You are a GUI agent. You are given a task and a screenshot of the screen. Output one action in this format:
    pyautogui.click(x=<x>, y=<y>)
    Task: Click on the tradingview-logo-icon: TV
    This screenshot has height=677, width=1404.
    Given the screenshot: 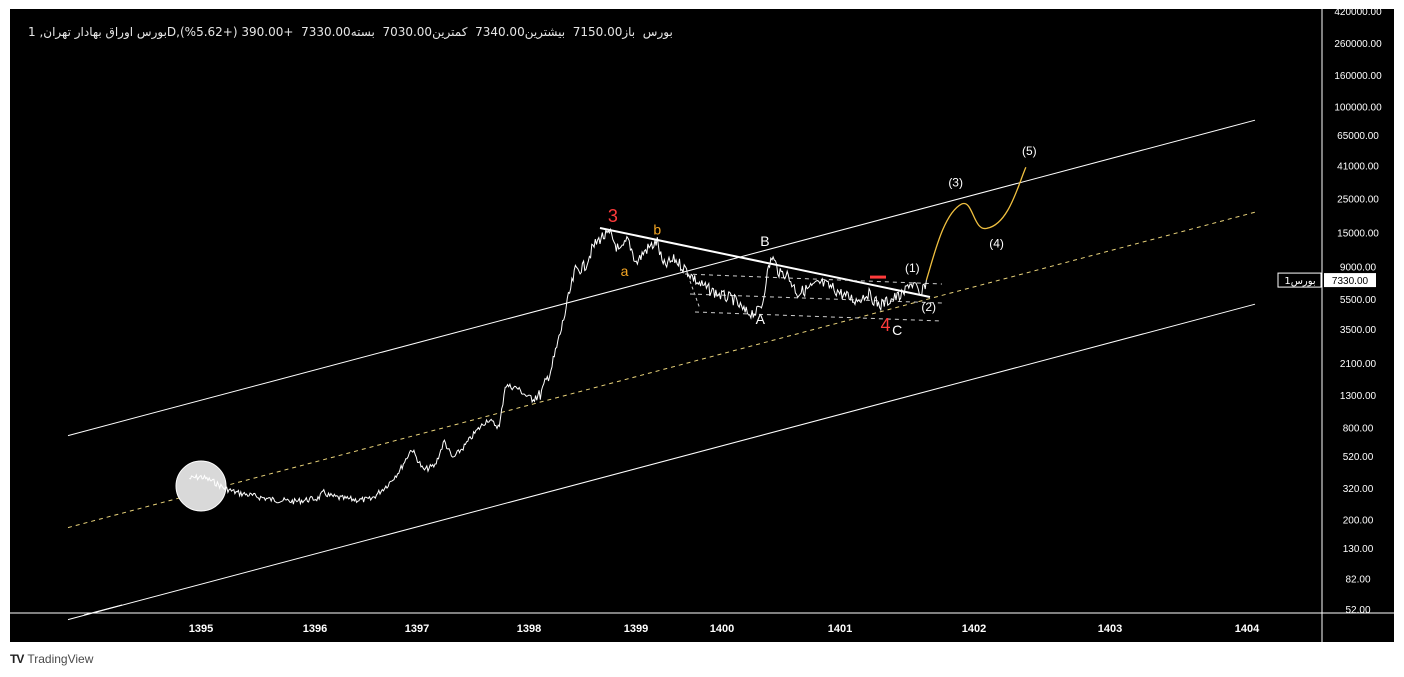 What is the action you would take?
    pyautogui.click(x=17, y=659)
    